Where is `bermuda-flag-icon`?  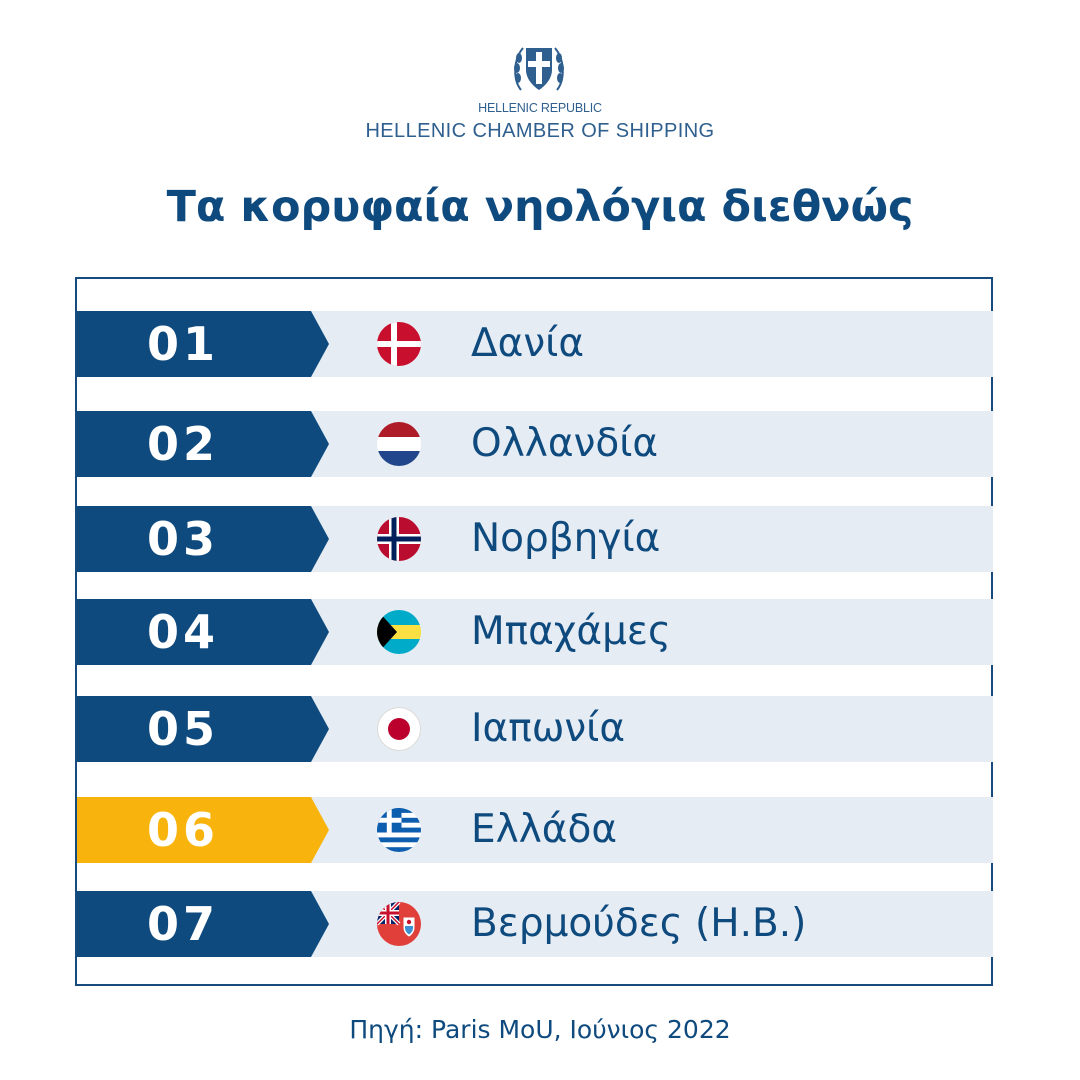
bermuda-flag-icon is located at coordinates (399, 924).